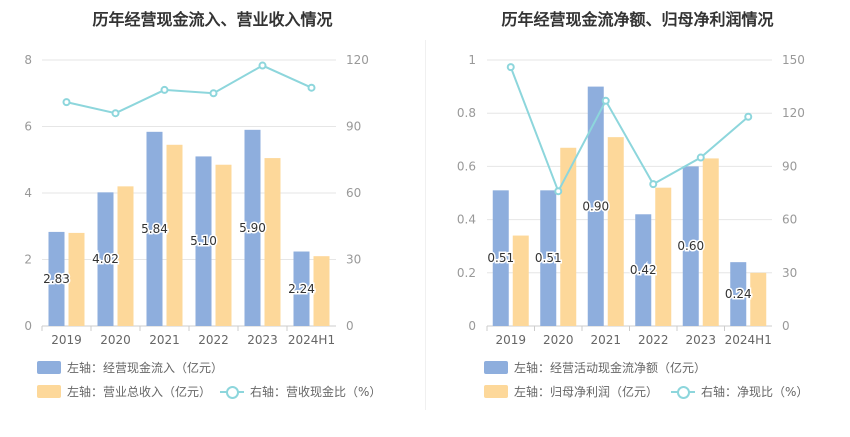  Describe the element at coordinates (595, 206) in the screenshot. I see `bar-data-label: 0.90` at that location.